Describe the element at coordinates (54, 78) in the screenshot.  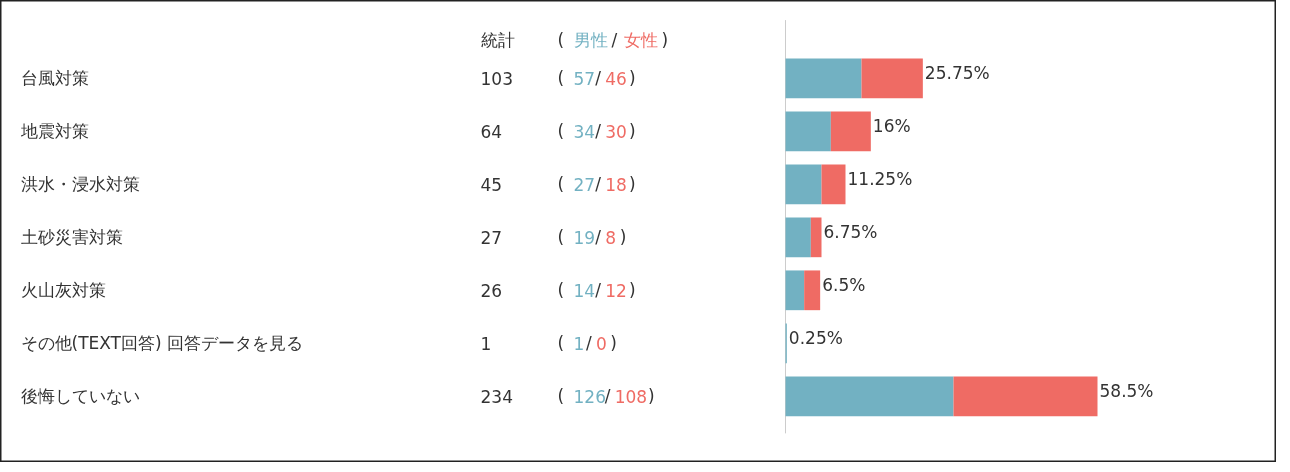
I see `y-tick-label: 台風対策` at that location.